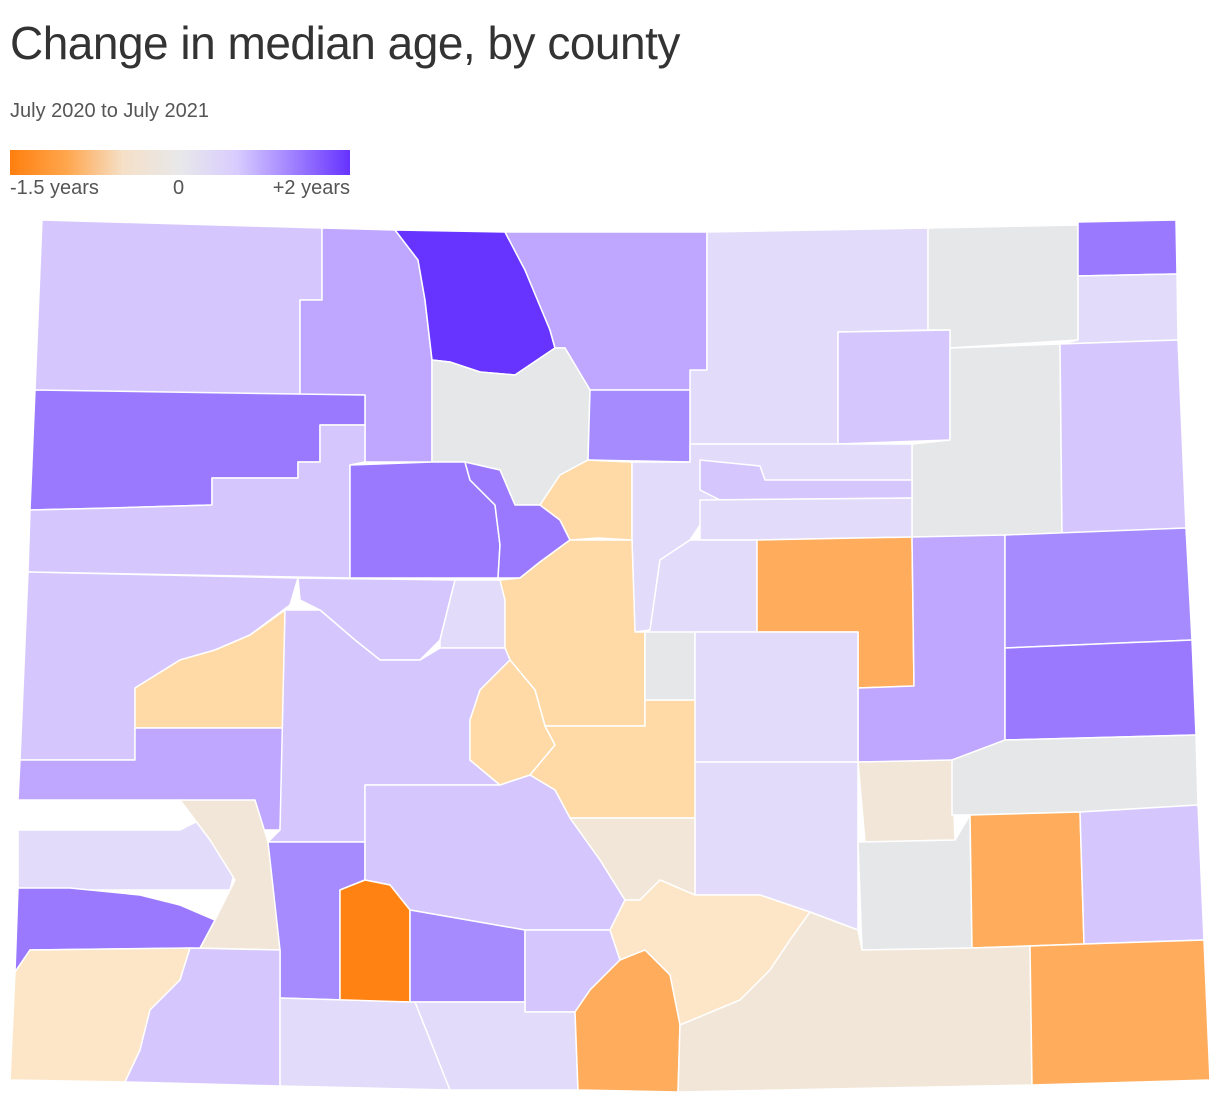  I want to click on county-prowers, so click(1142, 874).